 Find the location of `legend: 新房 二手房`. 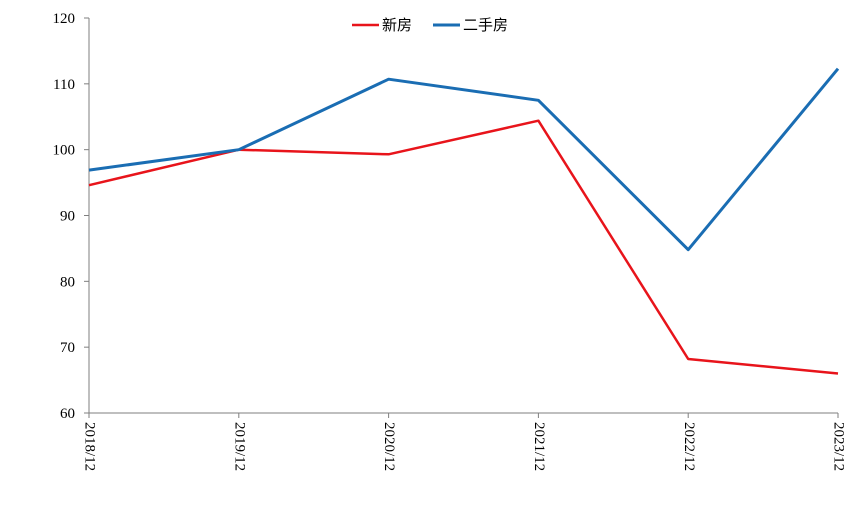

legend: 新房 二手房 is located at coordinates (430, 25).